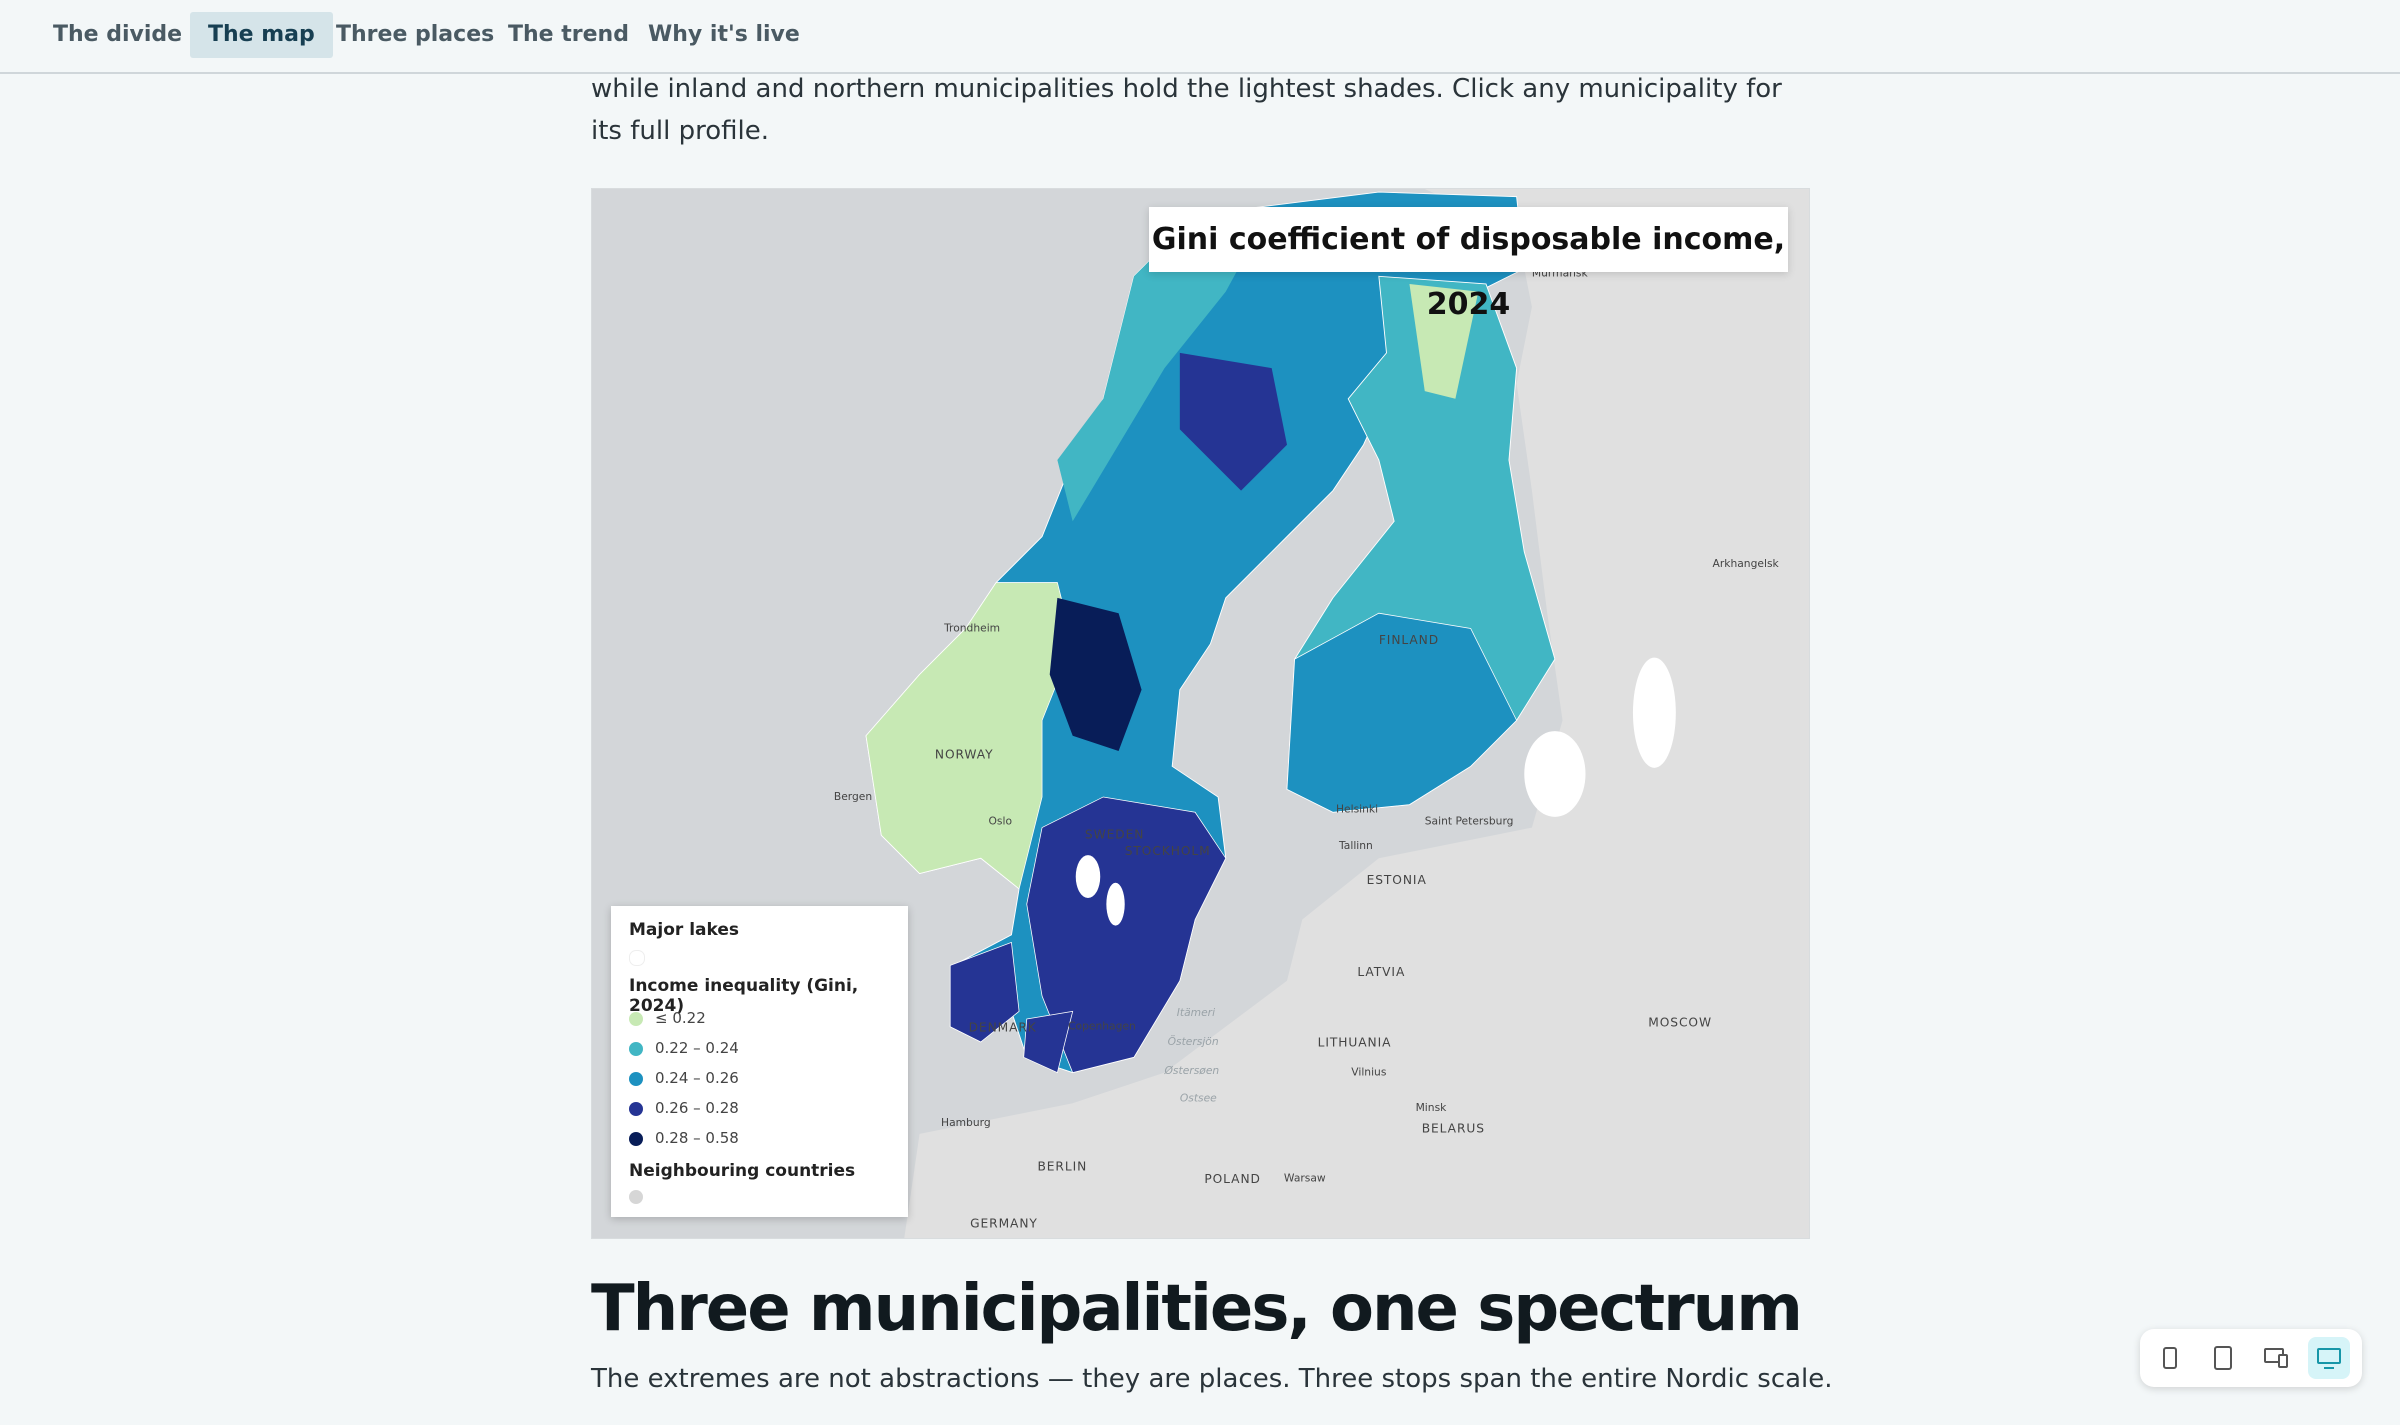 The width and height of the screenshot is (2400, 1425). I want to click on responsive-view, so click(2276, 1358).